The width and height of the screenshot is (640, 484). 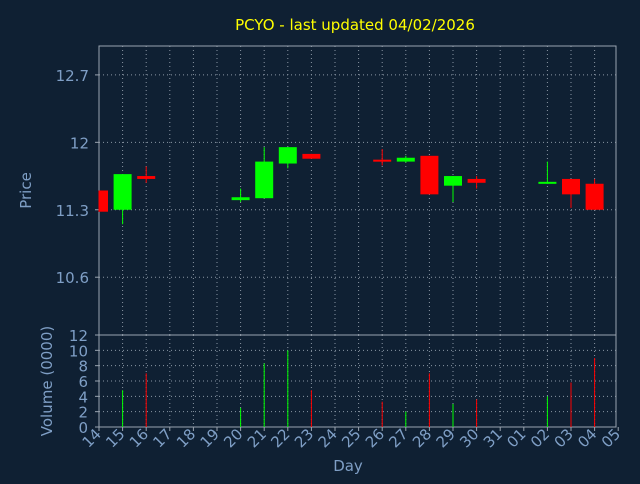 I want to click on x-tick-label: 20, so click(x=233, y=438).